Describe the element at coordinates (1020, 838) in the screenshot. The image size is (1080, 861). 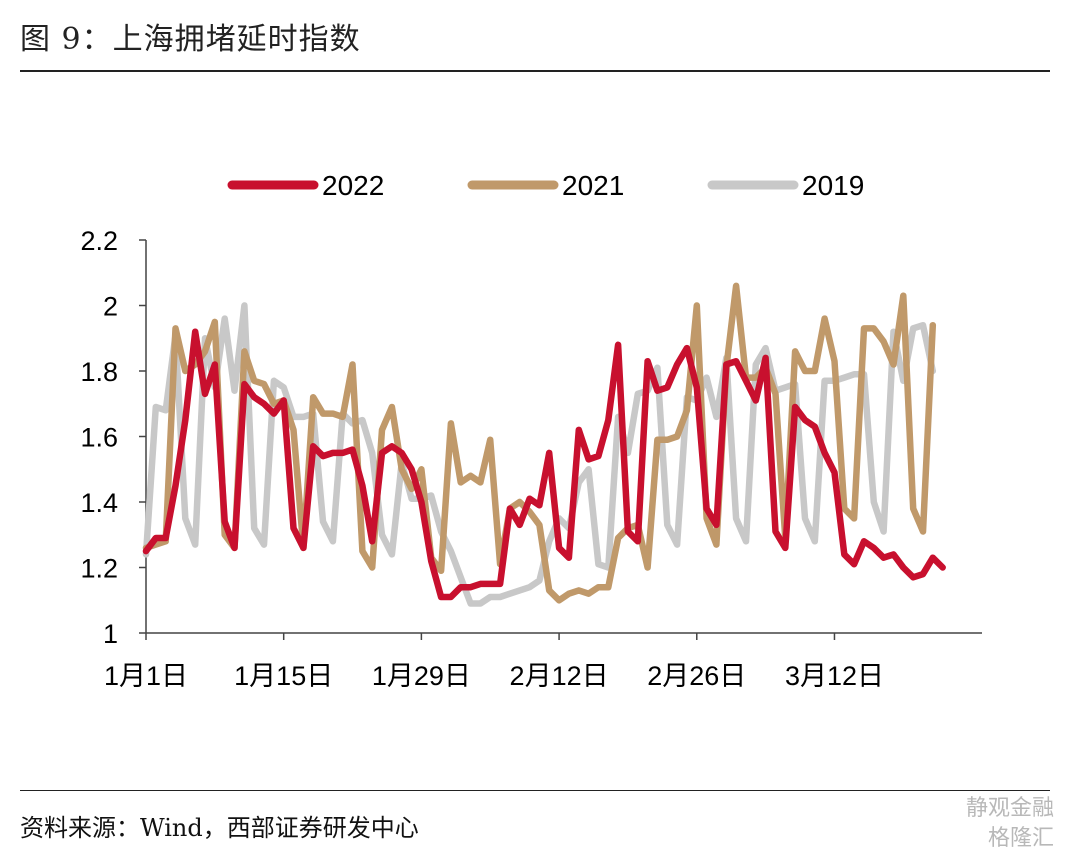
I see `watermark-line2: 格隆汇` at that location.